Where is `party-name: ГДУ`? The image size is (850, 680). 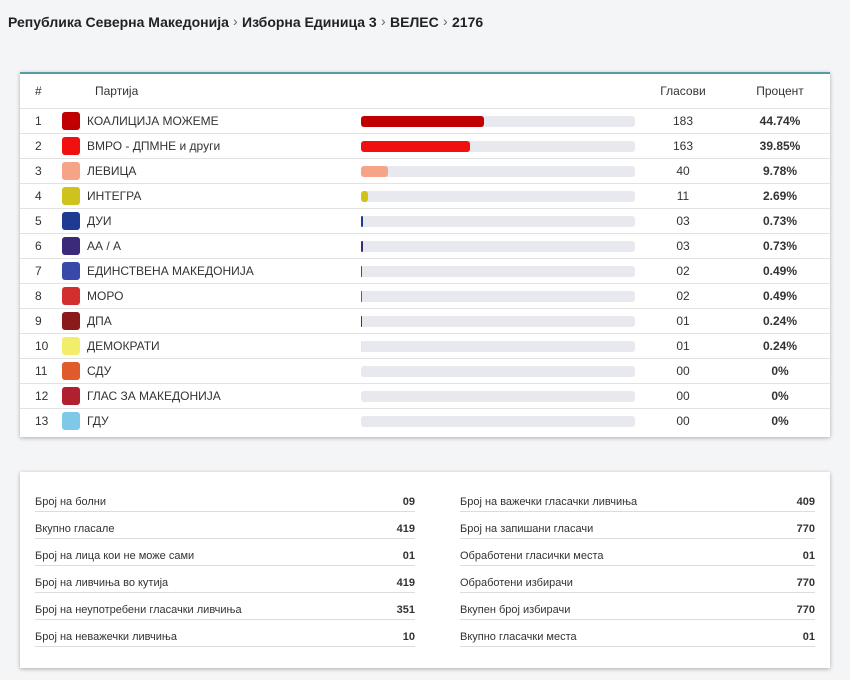 party-name: ГДУ is located at coordinates (98, 421).